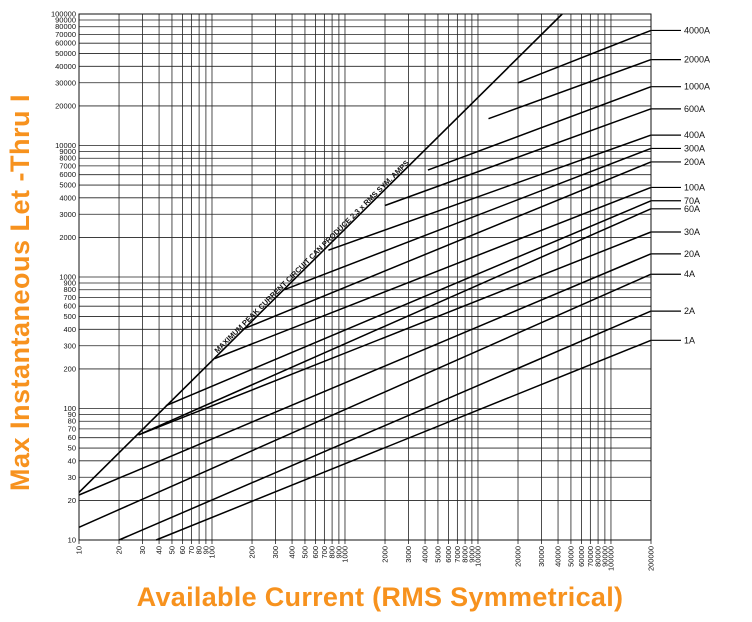 The width and height of the screenshot is (752, 622). What do you see at coordinates (448, 554) in the screenshot?
I see `x-tick-label: 6000` at bounding box center [448, 554].